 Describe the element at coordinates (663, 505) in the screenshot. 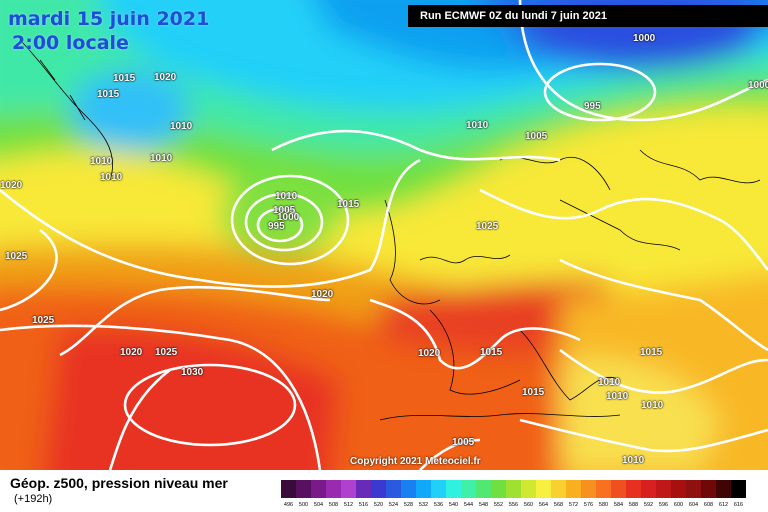

I see `scale-label: 596` at that location.